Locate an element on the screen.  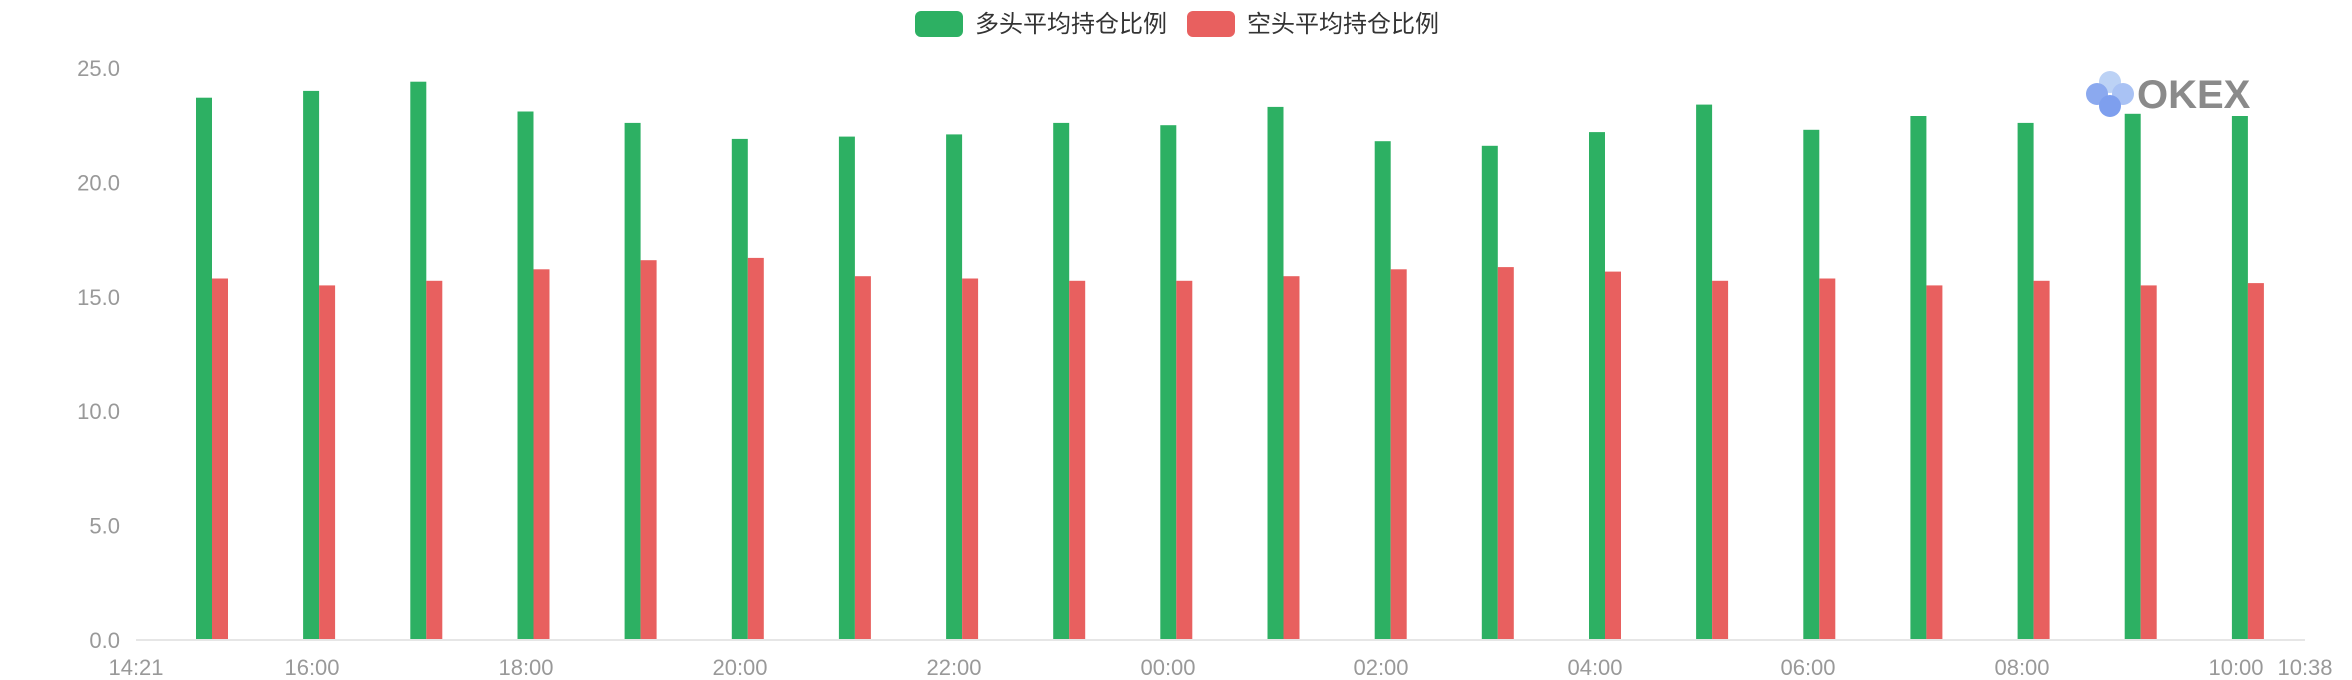
x-tick-label: 04:00 is located at coordinates (1594, 667).